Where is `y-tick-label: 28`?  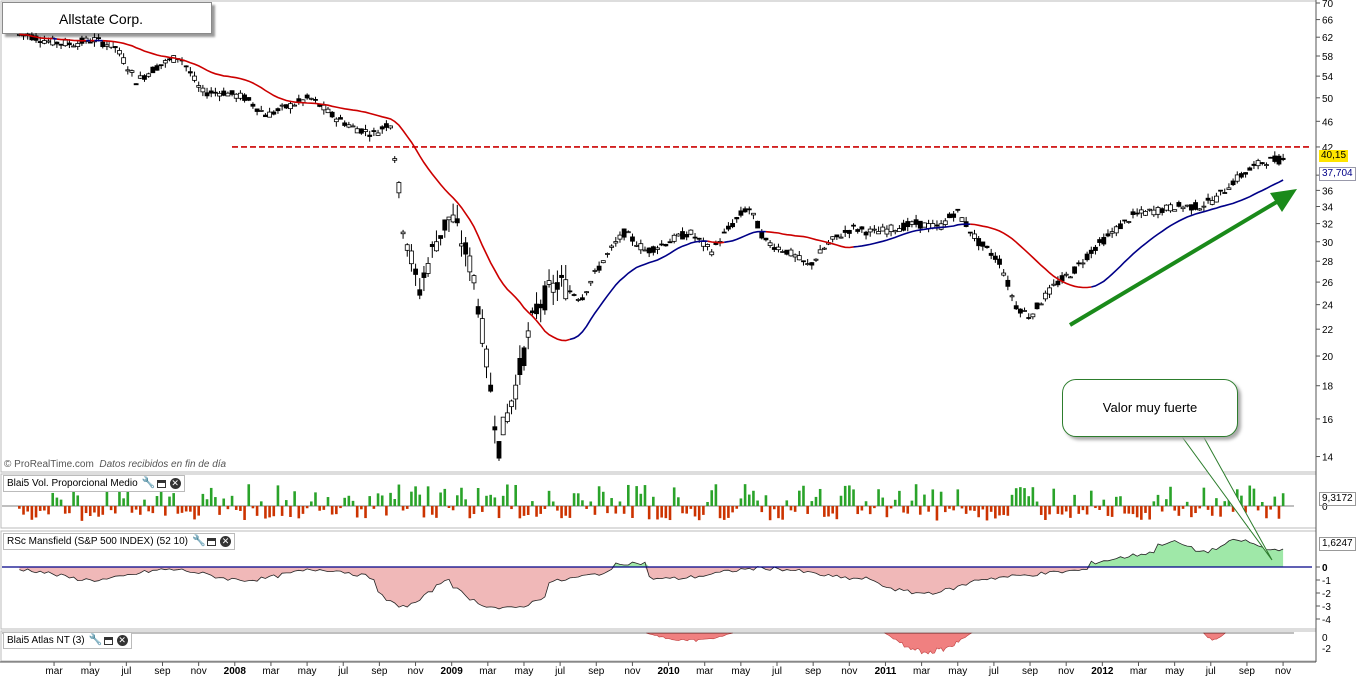 y-tick-label: 28 is located at coordinates (1328, 262).